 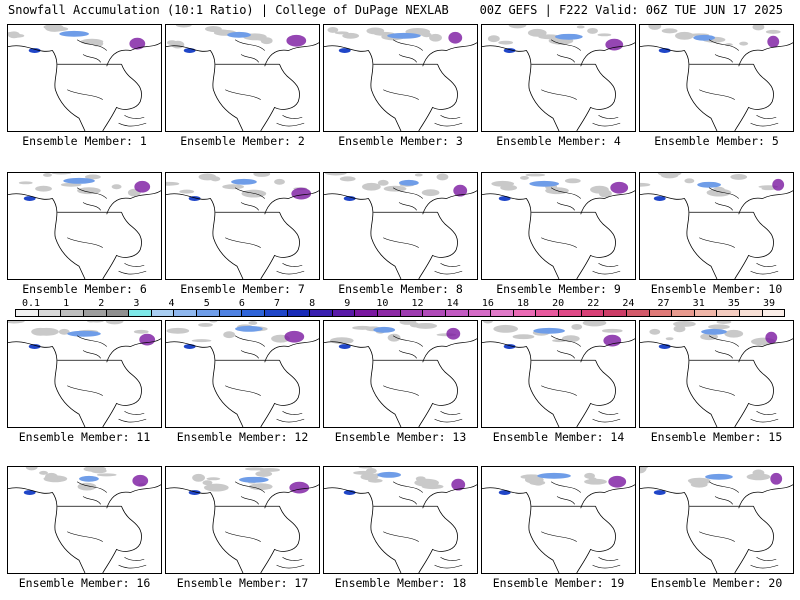 I want to click on ensemble-member-label: Ensemble Member: 12, so click(x=242, y=437).